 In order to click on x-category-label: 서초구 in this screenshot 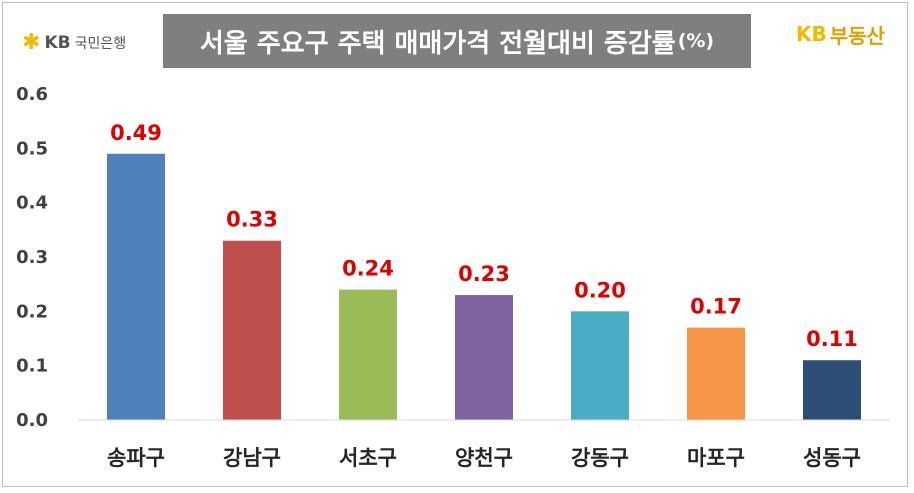, I will do `click(368, 458)`.